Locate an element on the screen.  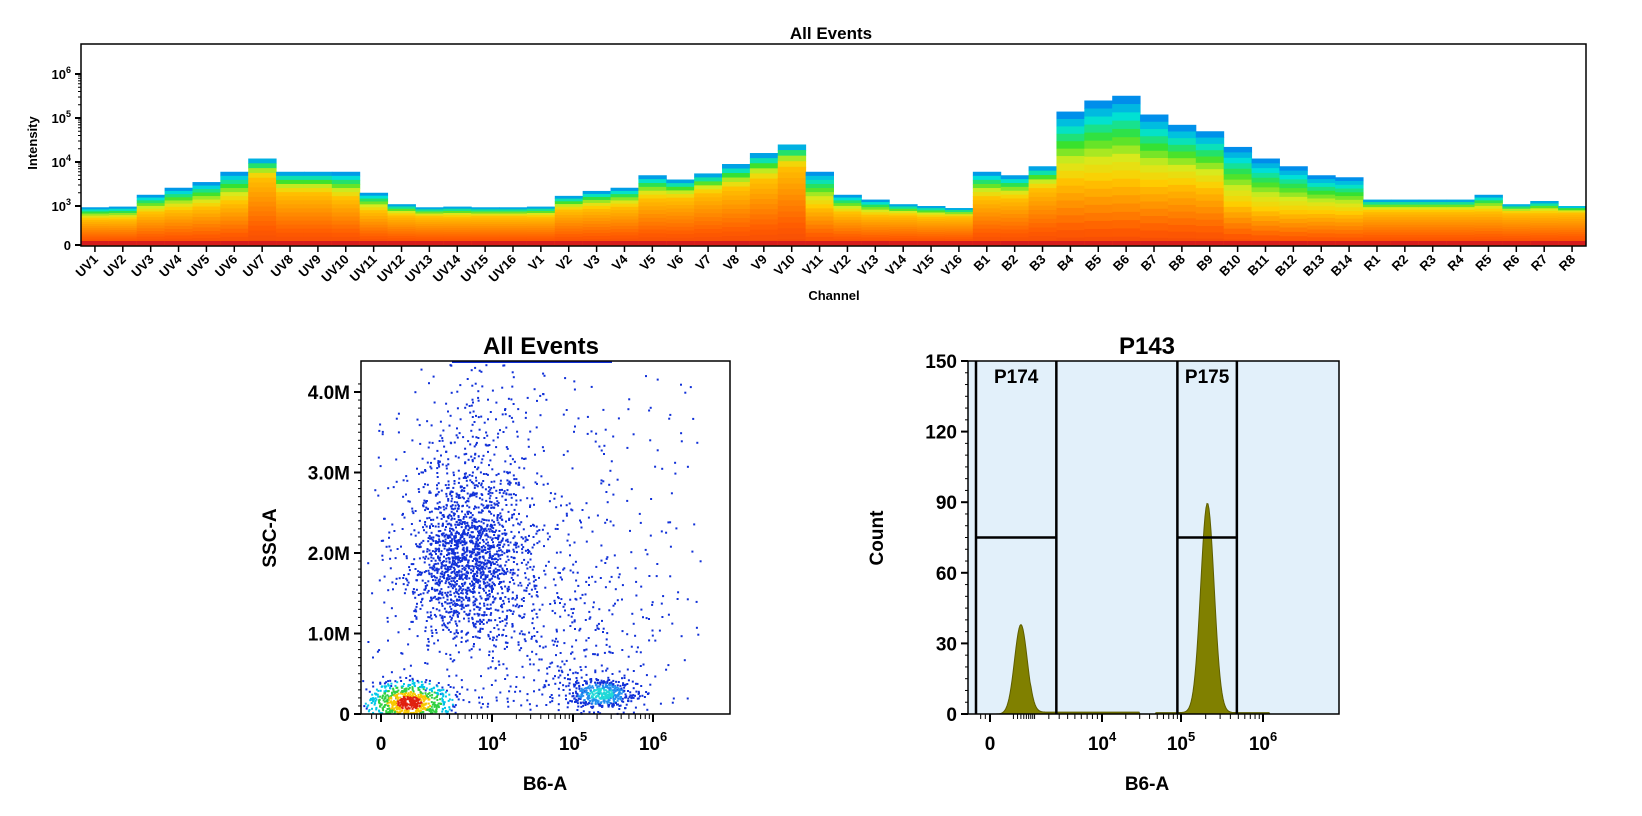
spectrum-x-tick-label: V16 is located at coordinates (951, 265).